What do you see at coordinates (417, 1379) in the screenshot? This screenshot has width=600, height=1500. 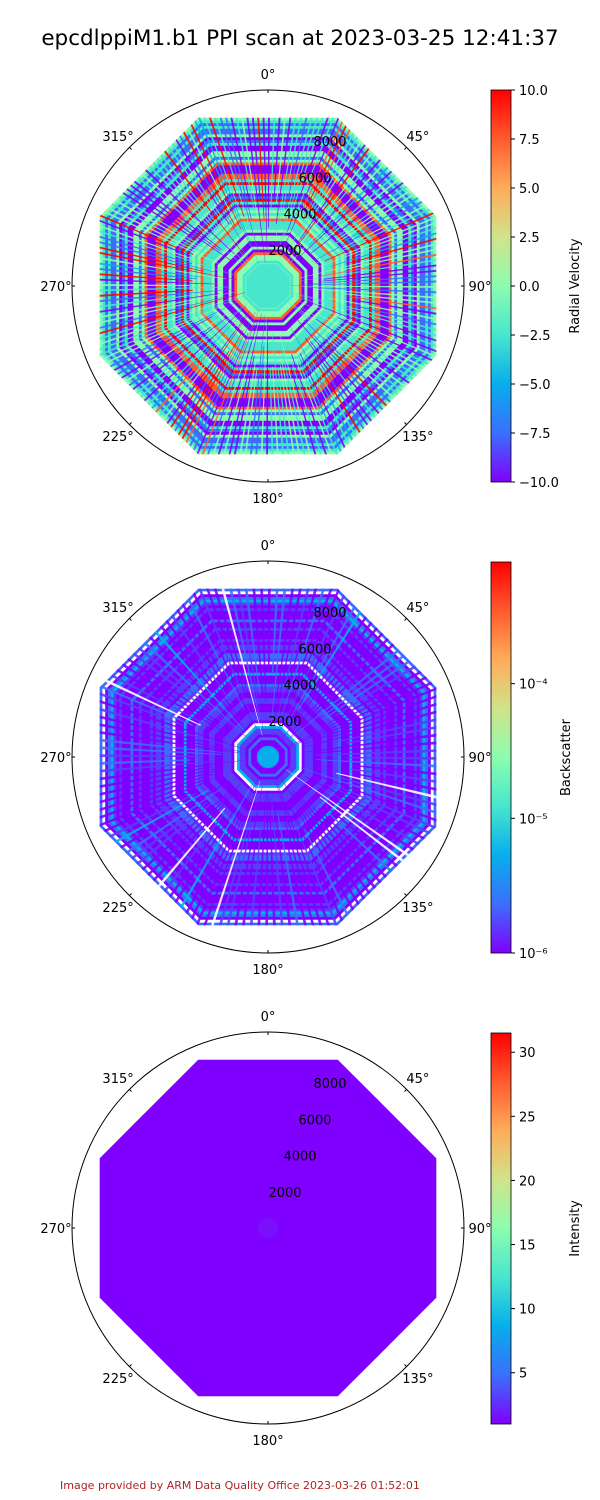 I see `angle-tick-label: 135°` at bounding box center [417, 1379].